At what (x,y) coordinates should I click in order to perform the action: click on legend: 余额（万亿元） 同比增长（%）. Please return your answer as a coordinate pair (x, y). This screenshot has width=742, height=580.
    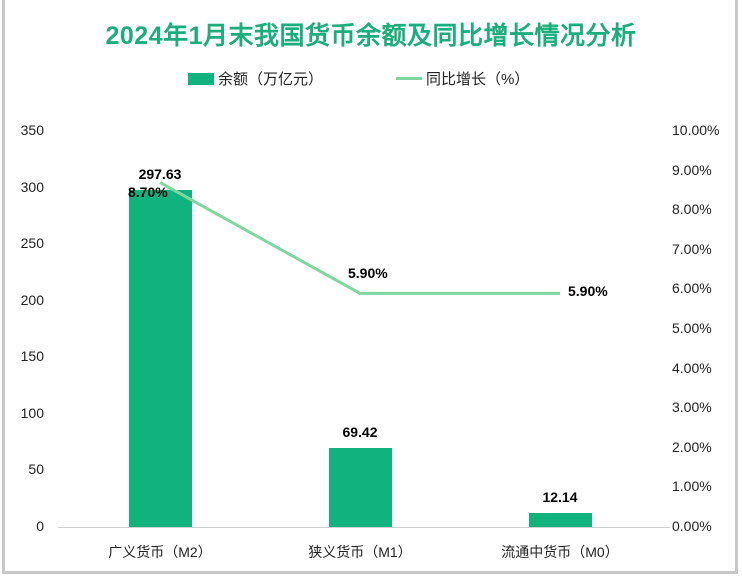
    Looking at the image, I should click on (371, 79).